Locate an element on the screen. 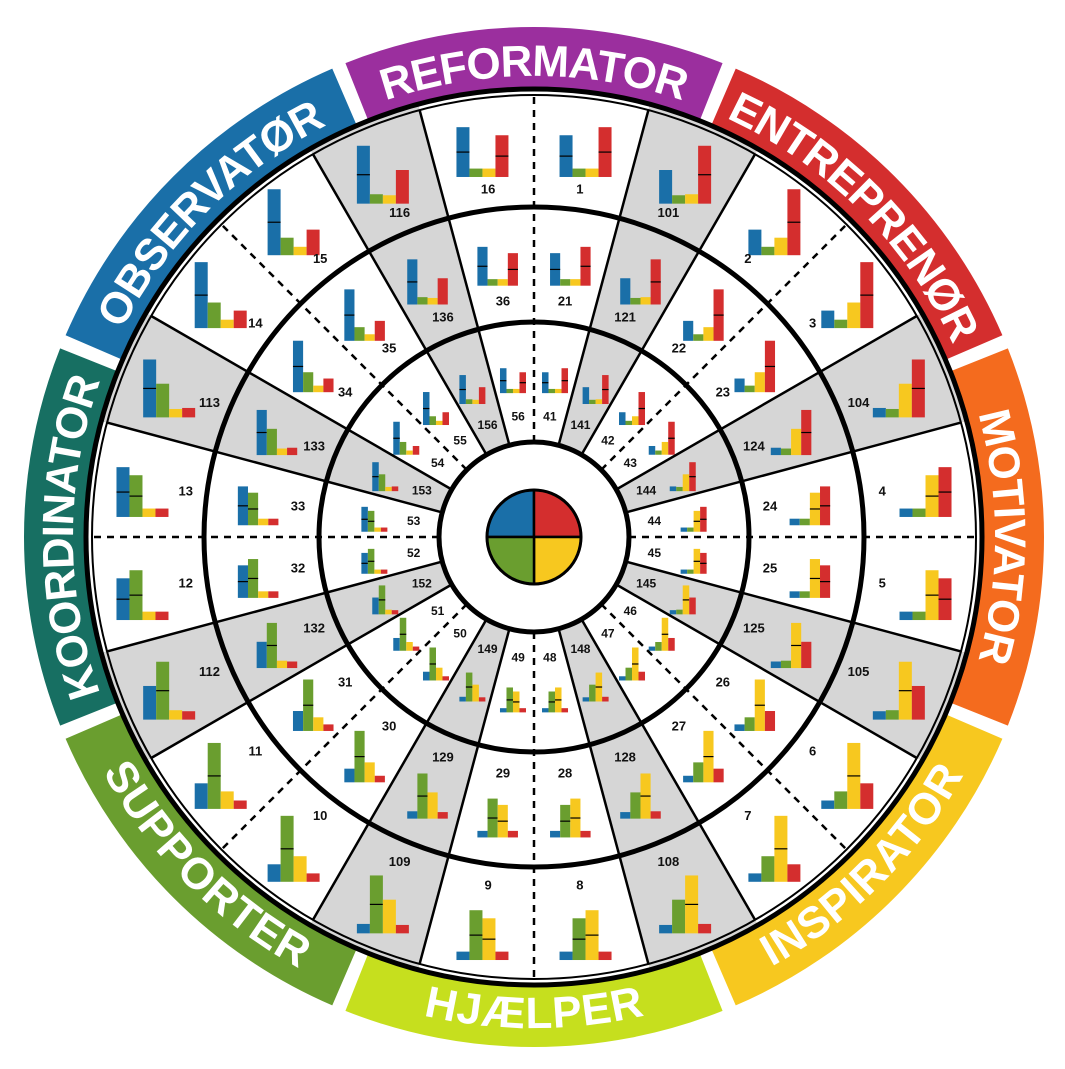 This screenshot has width=1065, height=1069. cell-number: 2 is located at coordinates (747, 258).